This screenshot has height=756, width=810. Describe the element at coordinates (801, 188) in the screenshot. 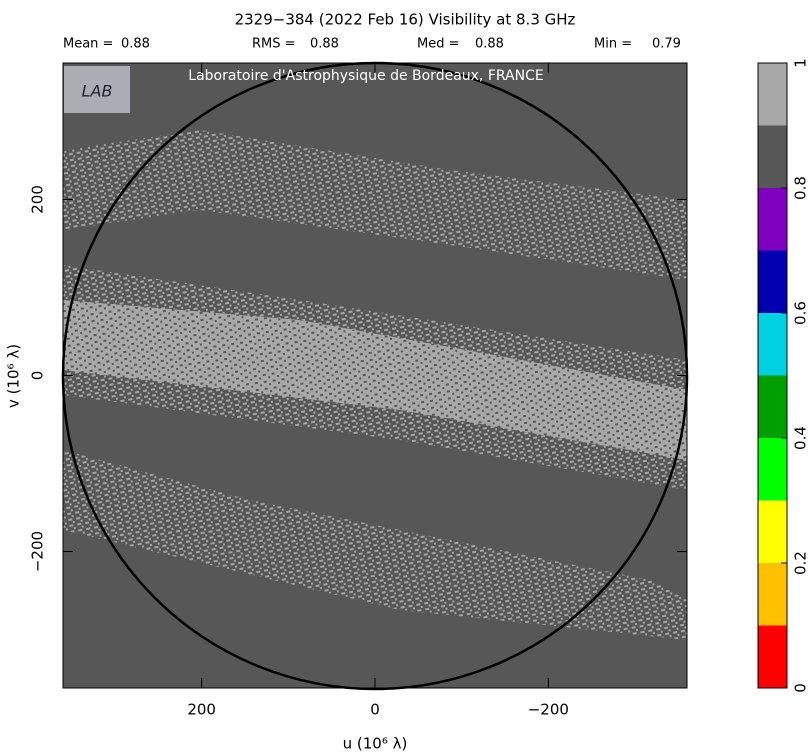

I see `colorbar-tick-label: 0.8` at that location.